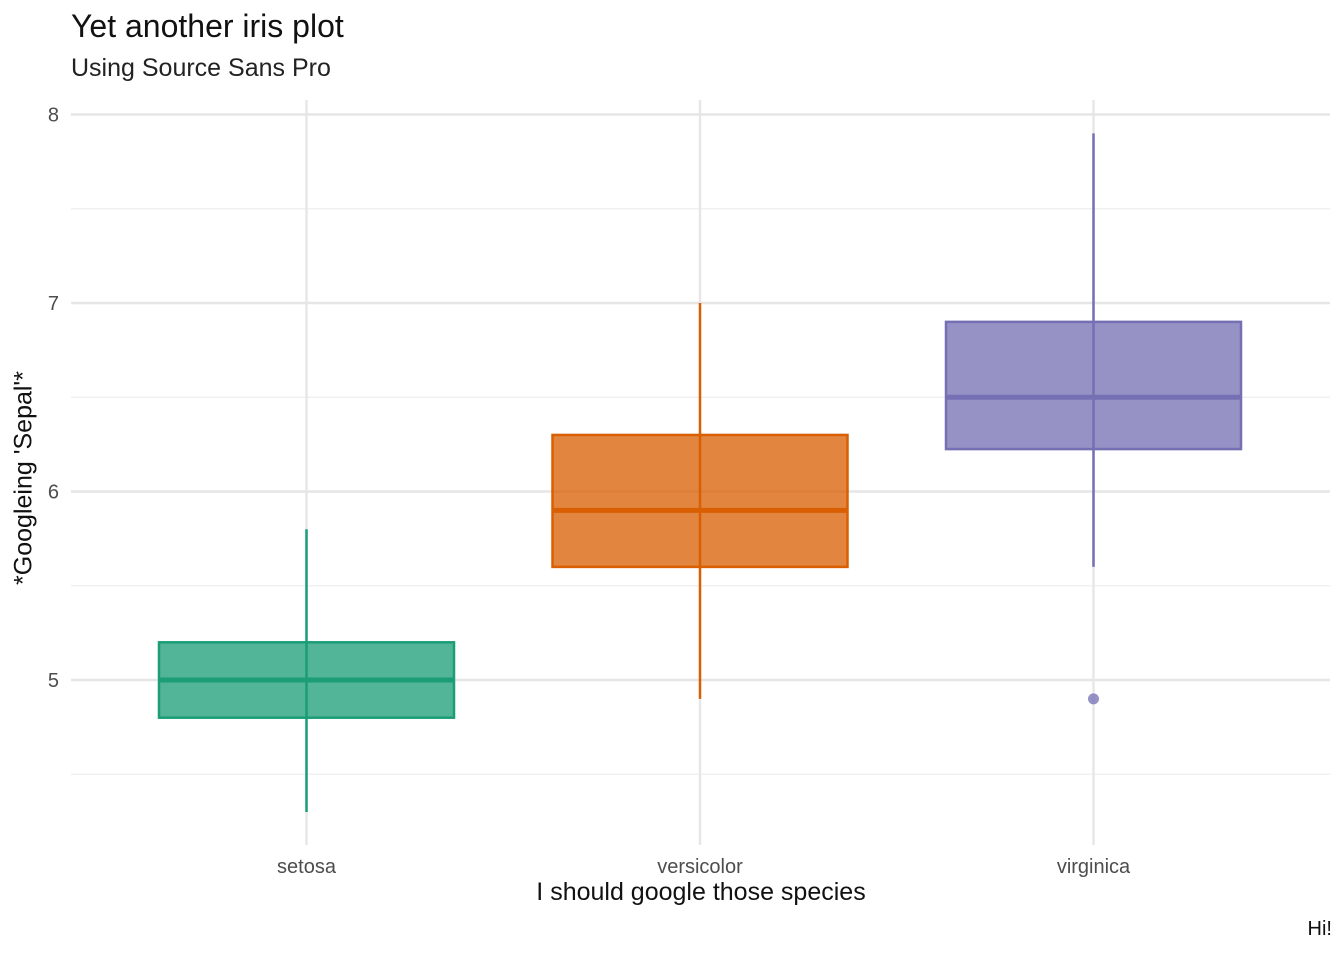  I want to click on box-versicolor, so click(700, 501).